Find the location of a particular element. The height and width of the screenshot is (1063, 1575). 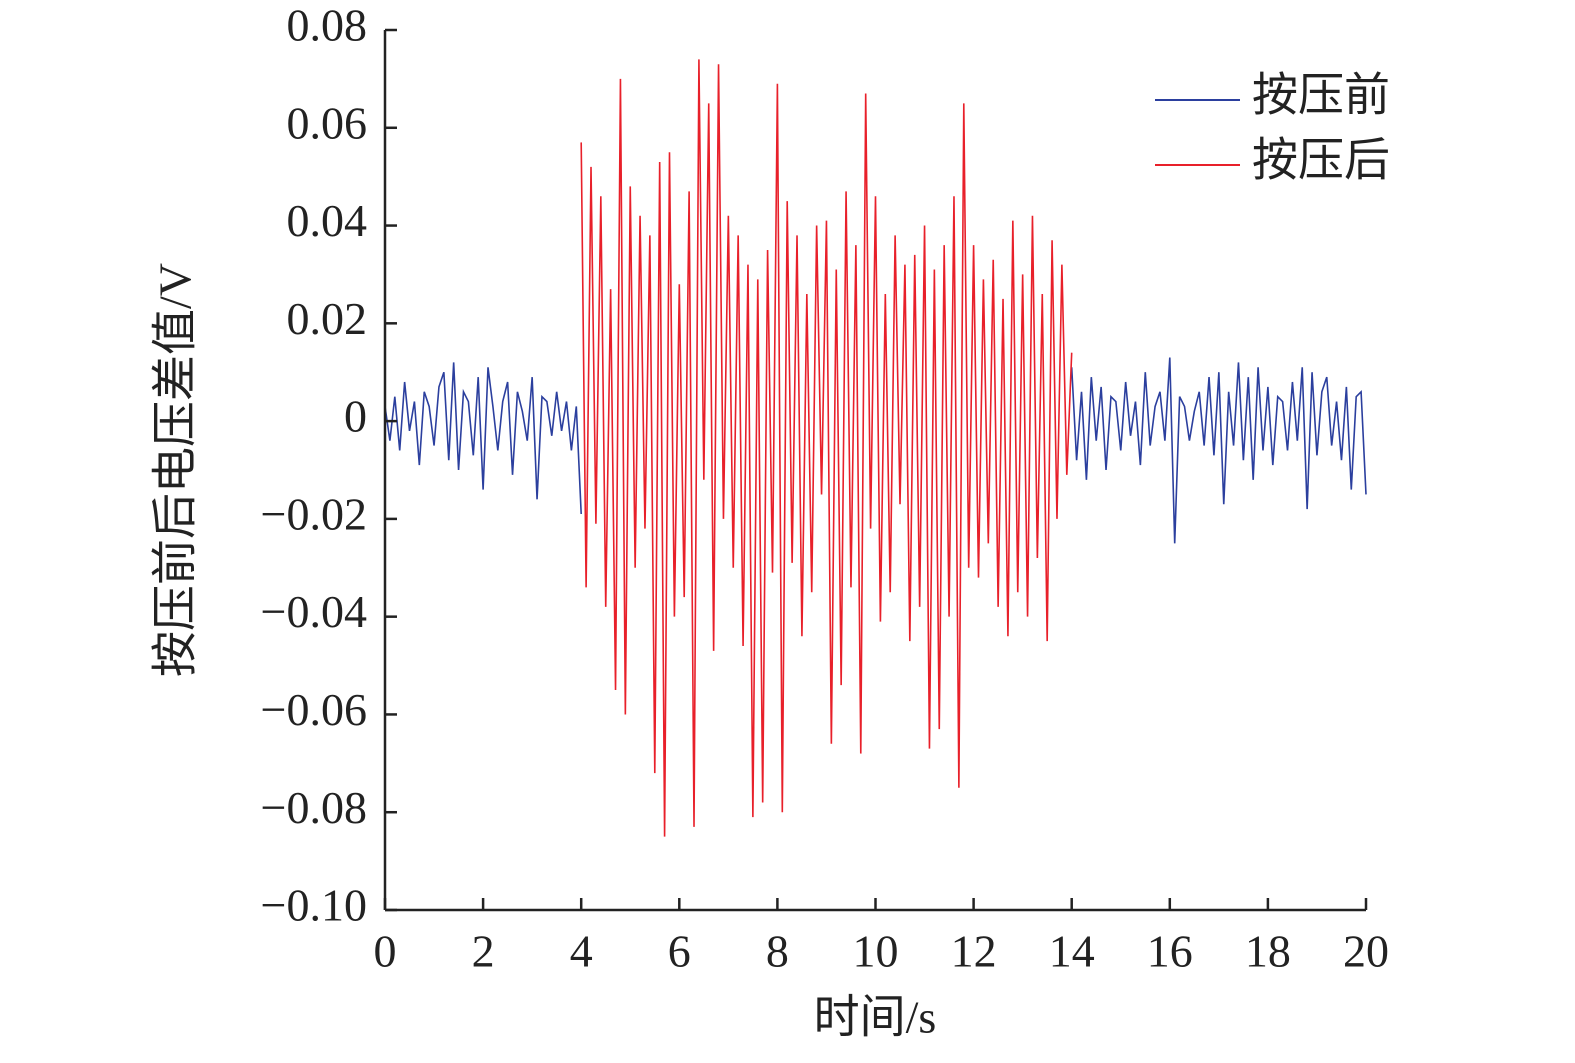

x-tick-label: 10 is located at coordinates (876, 951).